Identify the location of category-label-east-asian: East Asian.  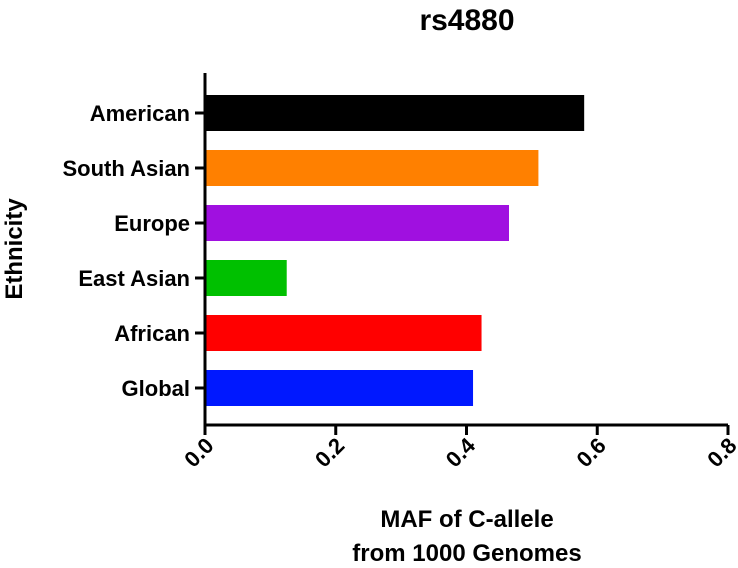
(134, 278).